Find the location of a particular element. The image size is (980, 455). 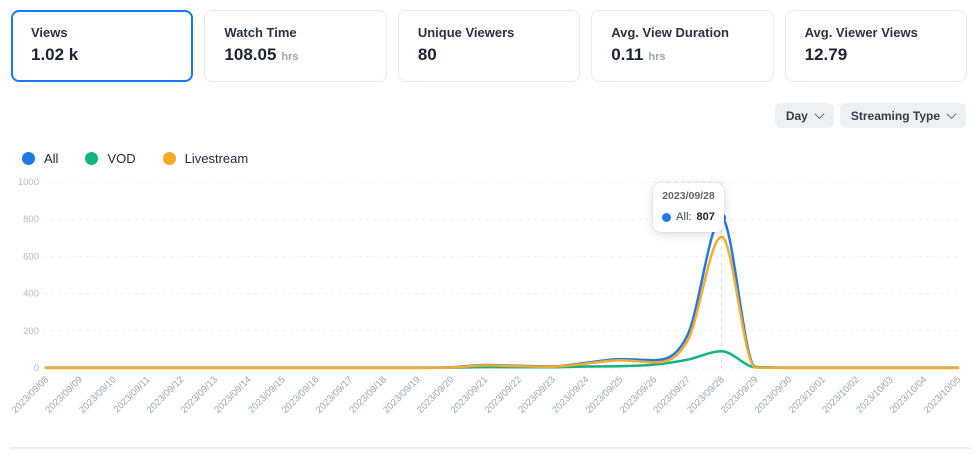

card-watch-time: Watch Time 108.05 hrs is located at coordinates (295, 46).